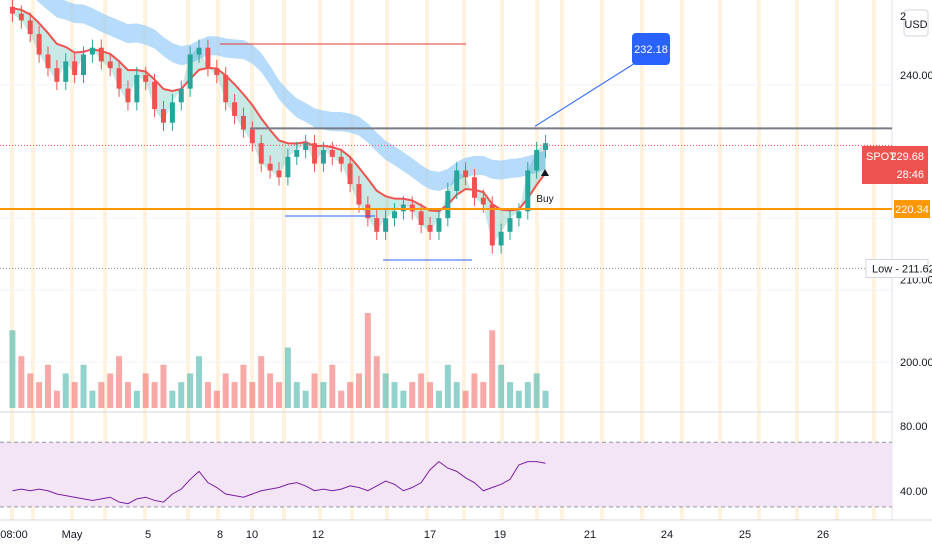 The image size is (932, 550). I want to click on x-tick-label: 17, so click(430, 535).